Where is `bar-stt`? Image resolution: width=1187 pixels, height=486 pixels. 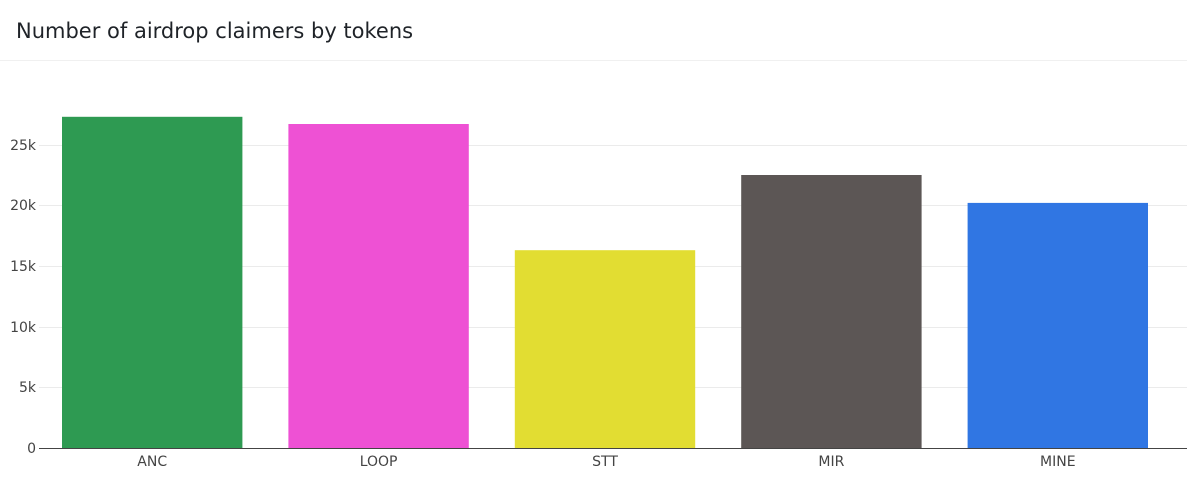 bar-stt is located at coordinates (605, 349).